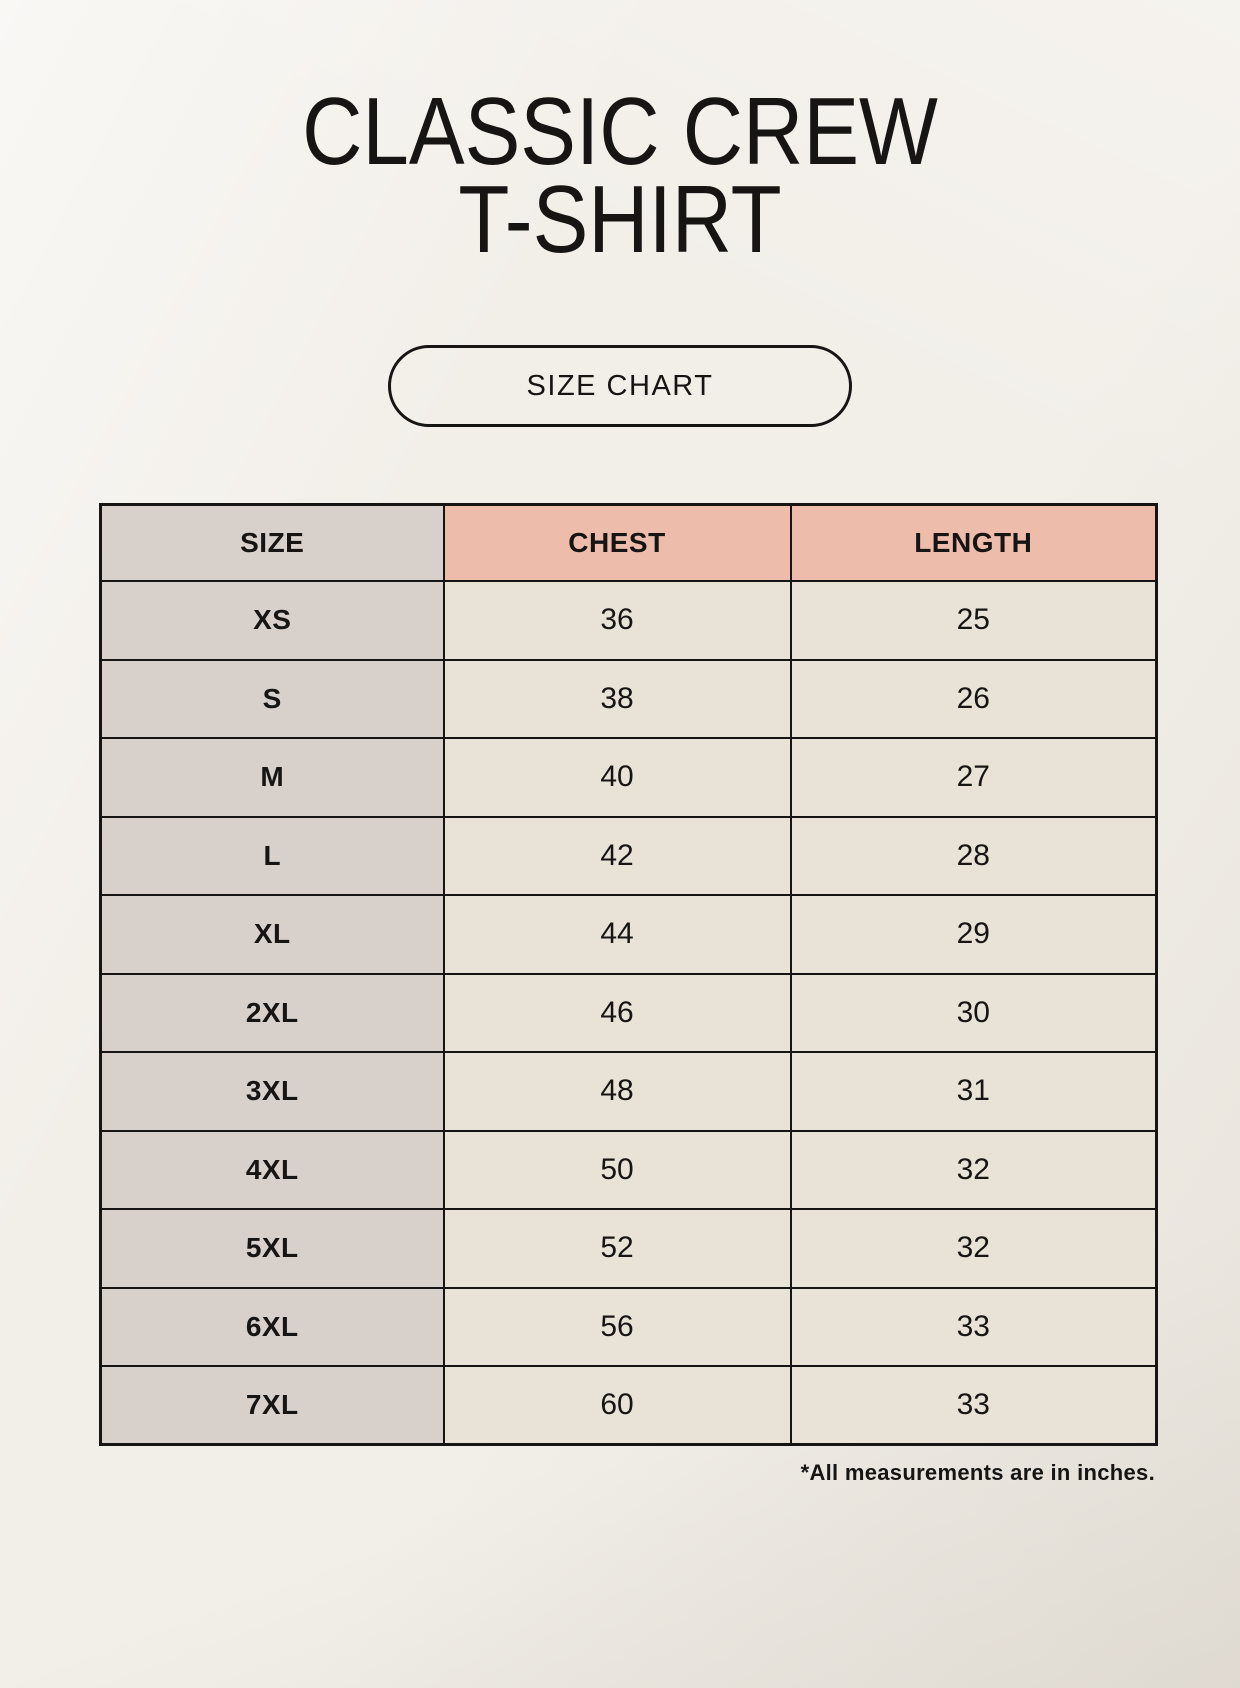 The height and width of the screenshot is (1688, 1240). What do you see at coordinates (973, 620) in the screenshot?
I see `length-cell: 25` at bounding box center [973, 620].